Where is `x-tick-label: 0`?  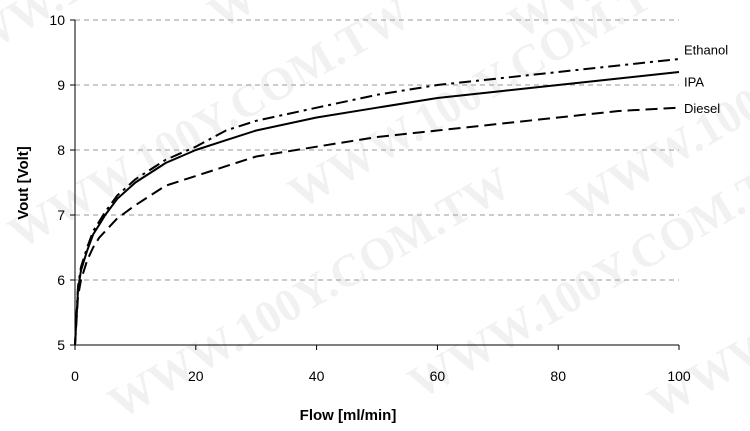 x-tick-label: 0 is located at coordinates (75, 376).